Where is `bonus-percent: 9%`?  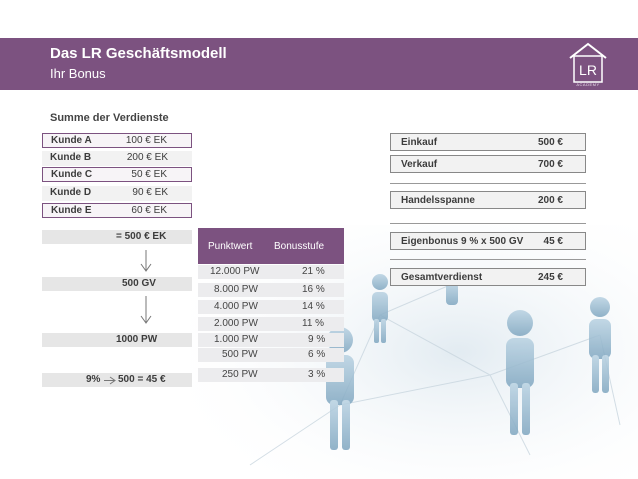 bonus-percent: 9% is located at coordinates (93, 379).